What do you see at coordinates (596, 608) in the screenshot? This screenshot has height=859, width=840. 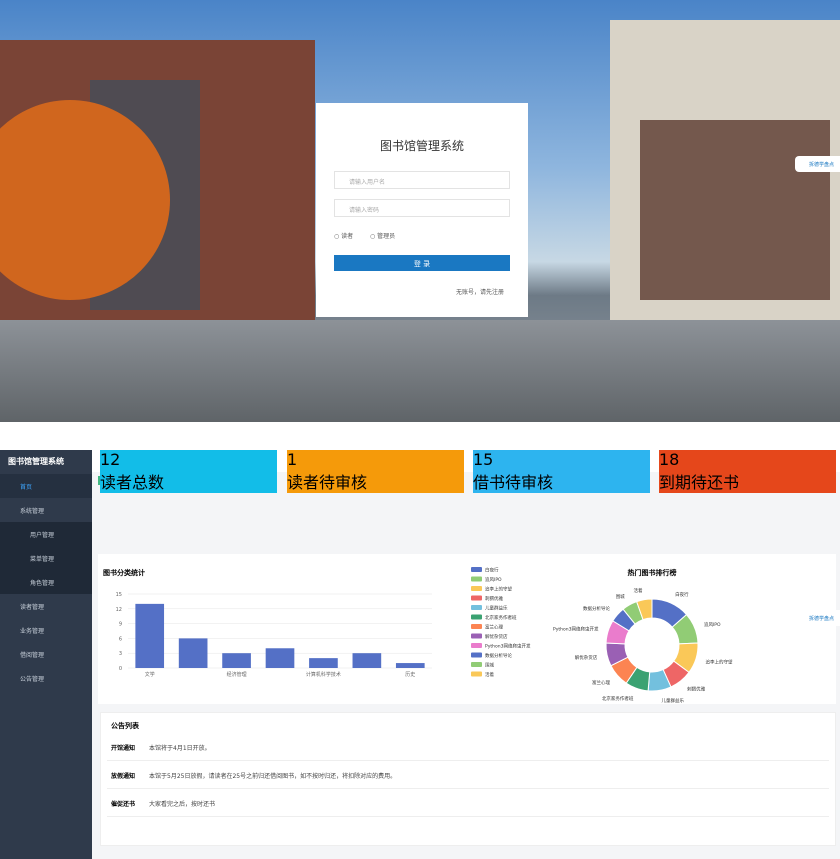 I see `slice-label: 数据分析导论` at bounding box center [596, 608].